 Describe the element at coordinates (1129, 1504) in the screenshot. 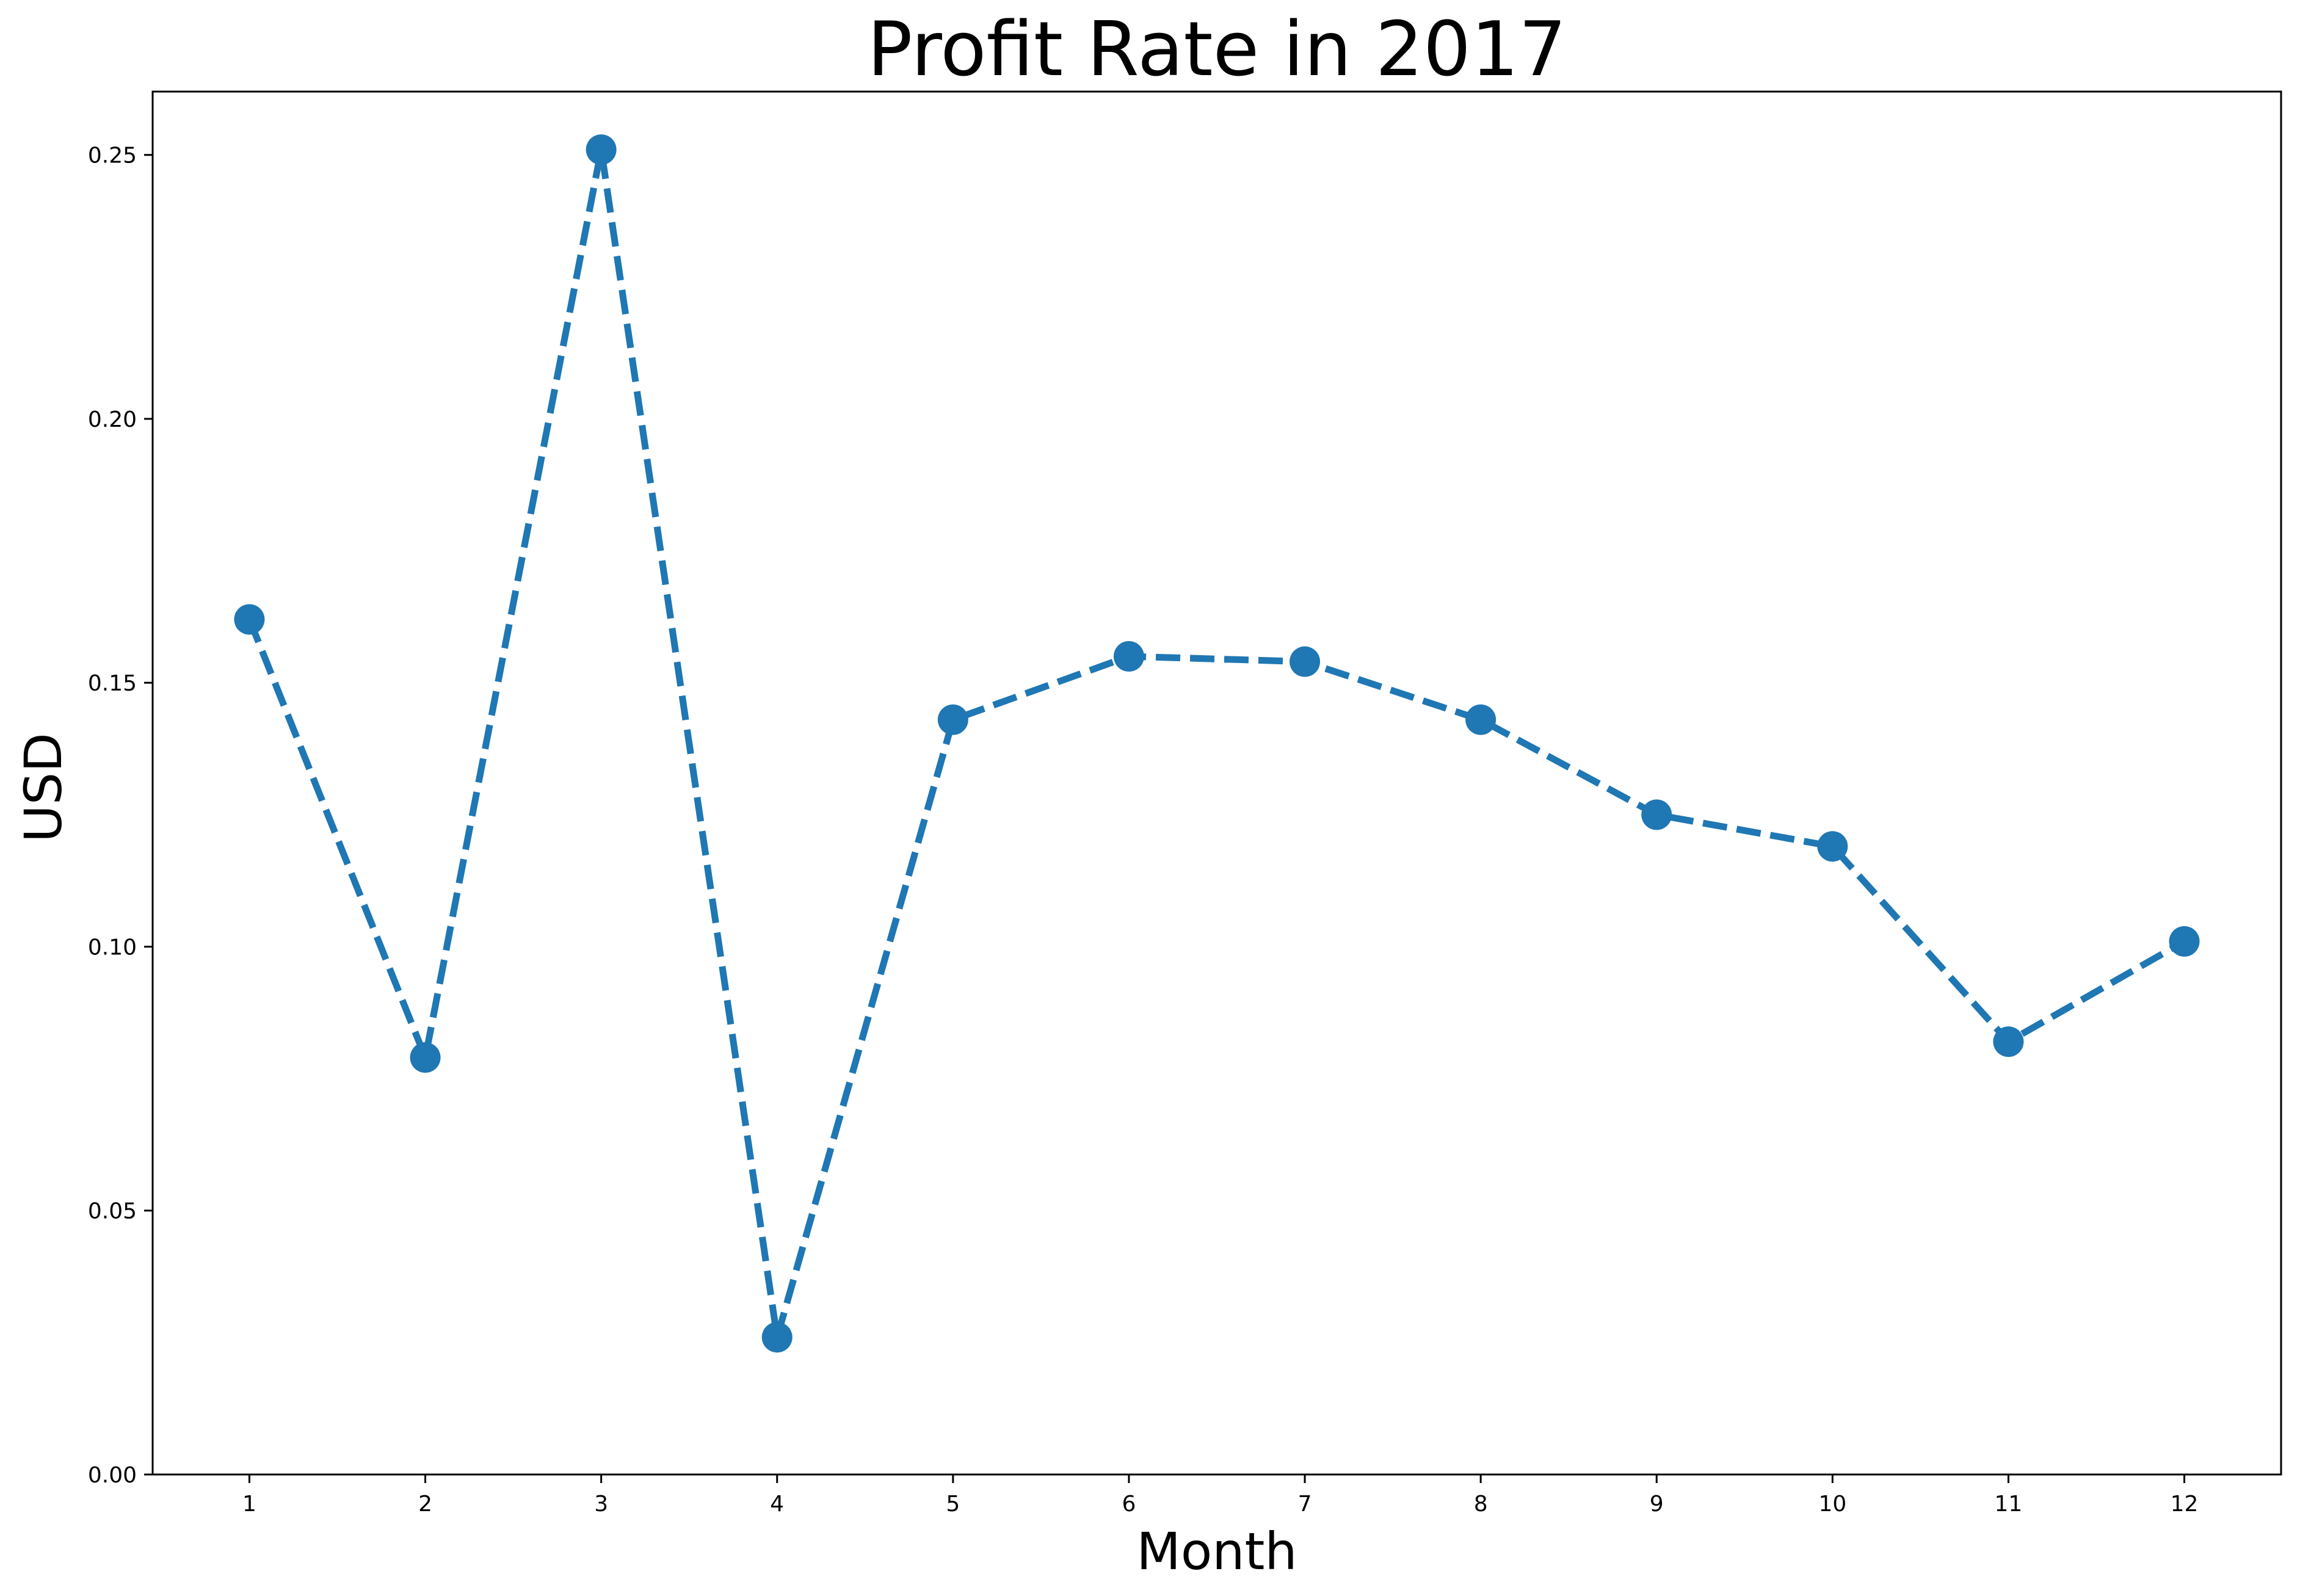

I see `x-tick-label: 6` at that location.